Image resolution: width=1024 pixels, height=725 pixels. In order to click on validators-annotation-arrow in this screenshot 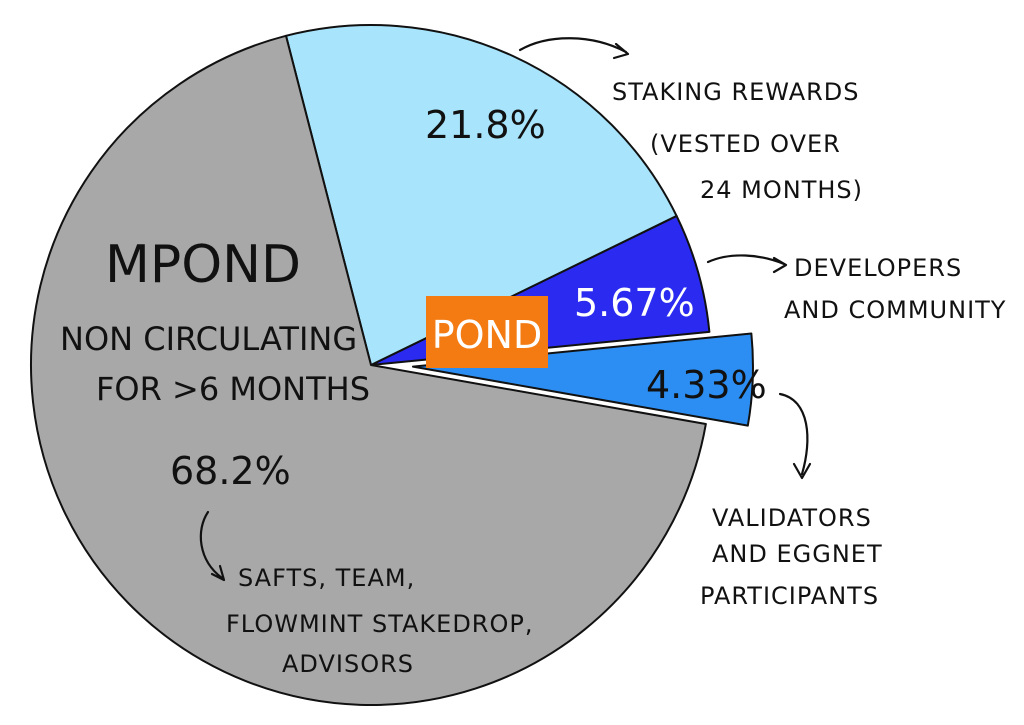, I will do `click(795, 436)`.